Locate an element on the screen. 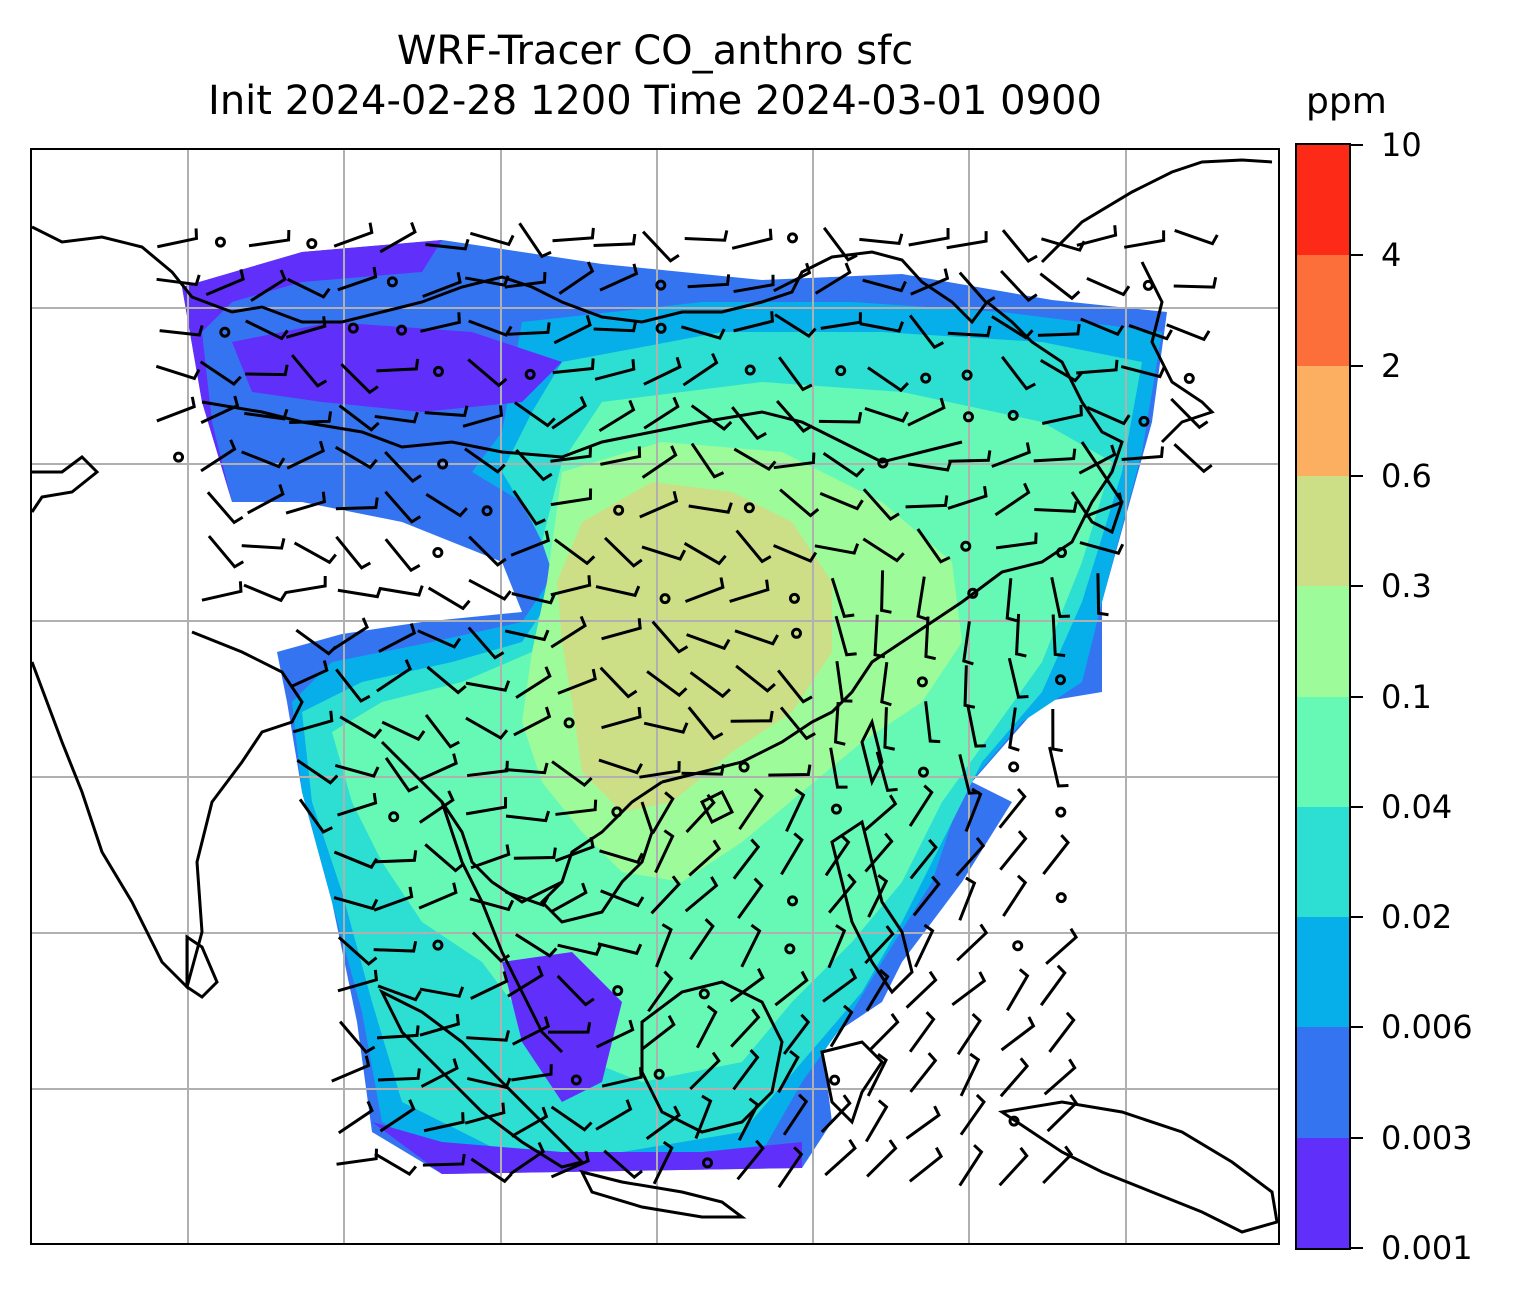 This screenshot has height=1306, width=1528. colorbar-tick-label: 0.02 is located at coordinates (1417, 917).